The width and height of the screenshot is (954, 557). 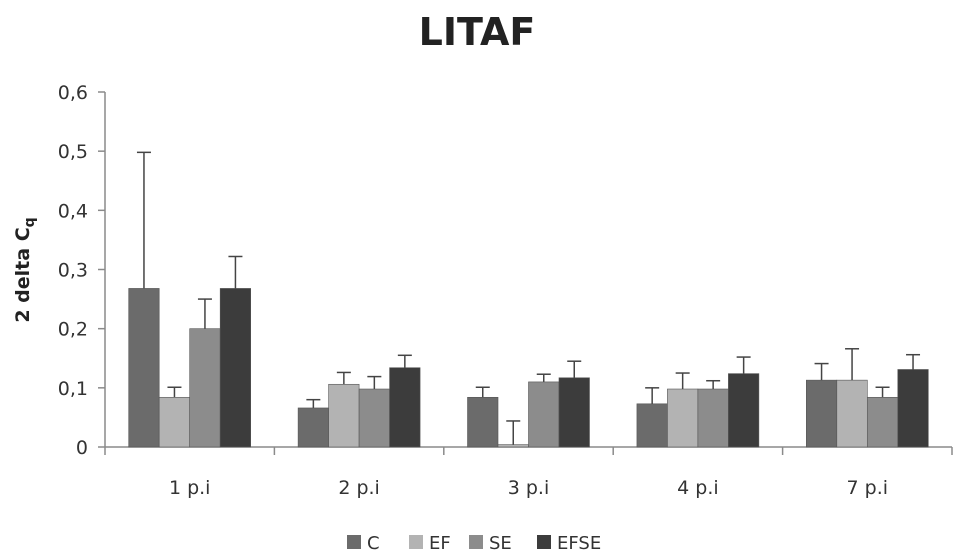 I want to click on legend-label: EF, so click(x=440, y=543).